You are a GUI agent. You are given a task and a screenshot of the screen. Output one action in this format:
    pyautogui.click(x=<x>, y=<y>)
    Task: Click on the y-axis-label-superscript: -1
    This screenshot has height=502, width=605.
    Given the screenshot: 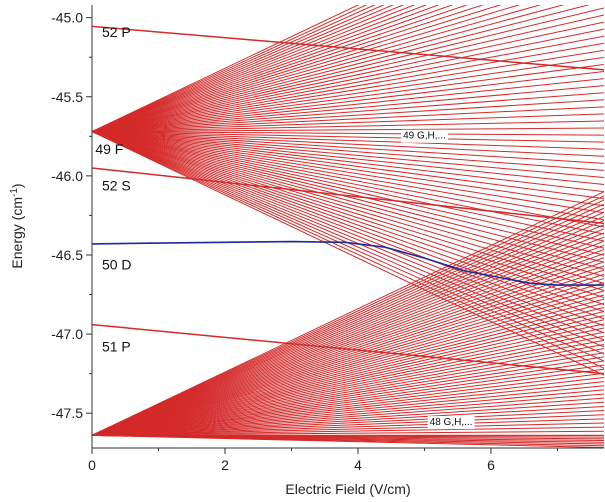 What is the action you would take?
    pyautogui.click(x=14, y=192)
    